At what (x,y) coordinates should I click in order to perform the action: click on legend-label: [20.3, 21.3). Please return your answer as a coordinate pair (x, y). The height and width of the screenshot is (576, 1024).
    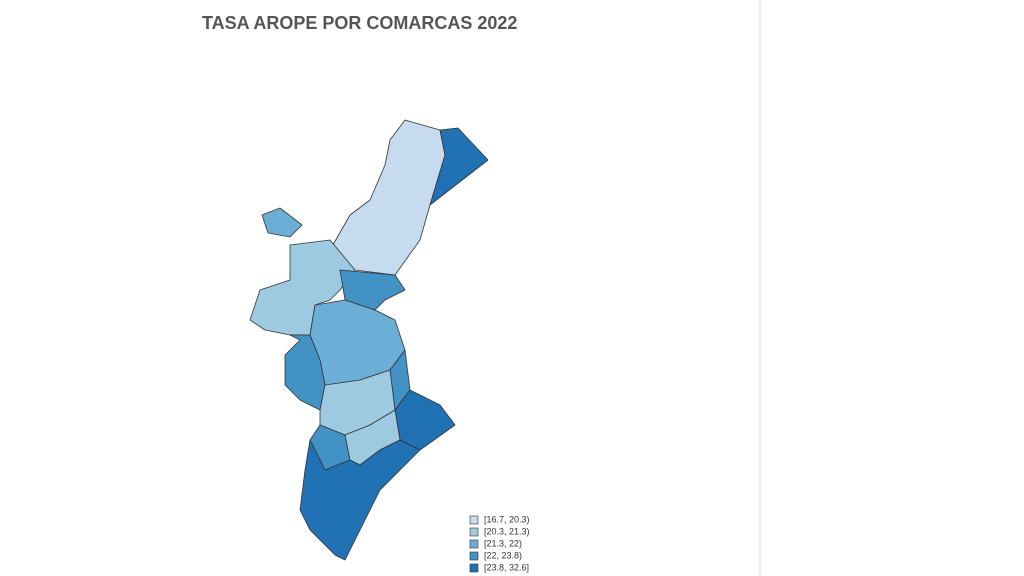
    Looking at the image, I should click on (507, 531).